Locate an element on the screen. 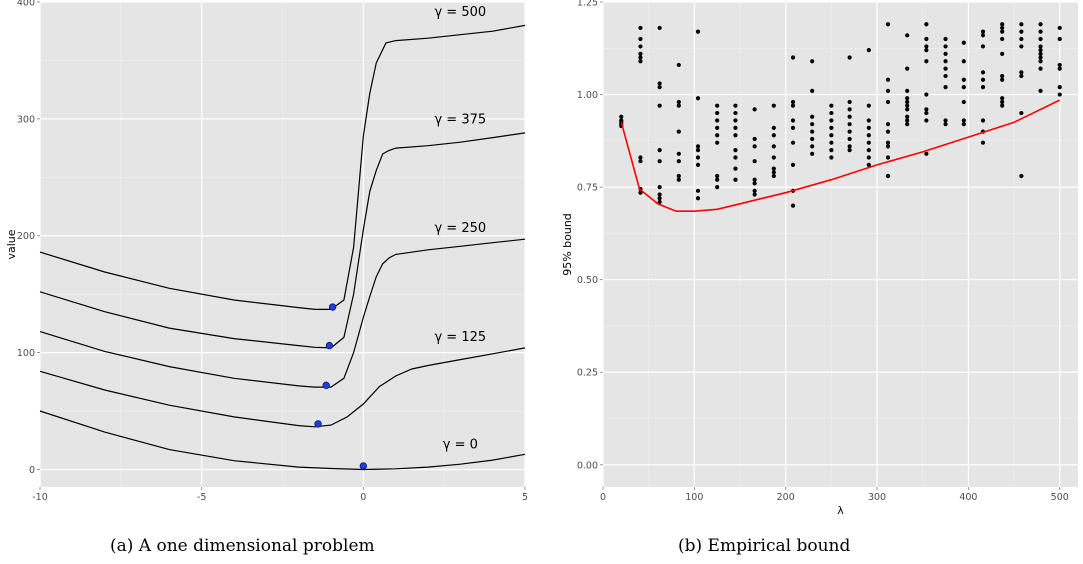  y-tick-label: 0.50 is located at coordinates (587, 280).